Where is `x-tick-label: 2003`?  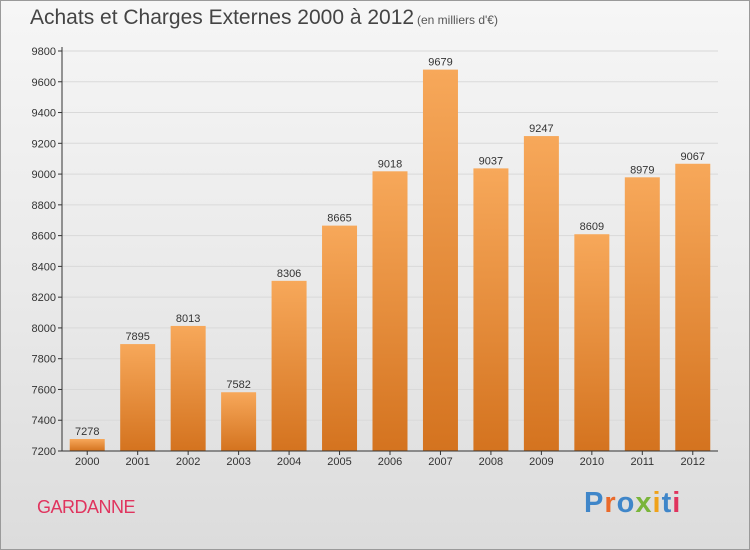 x-tick-label: 2003 is located at coordinates (238, 462).